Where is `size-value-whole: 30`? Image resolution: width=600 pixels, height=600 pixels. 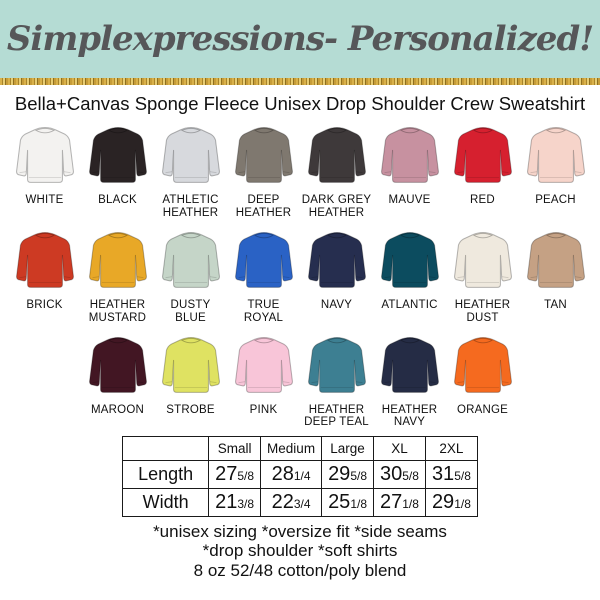
size-value-whole: 30 is located at coordinates (391, 474).